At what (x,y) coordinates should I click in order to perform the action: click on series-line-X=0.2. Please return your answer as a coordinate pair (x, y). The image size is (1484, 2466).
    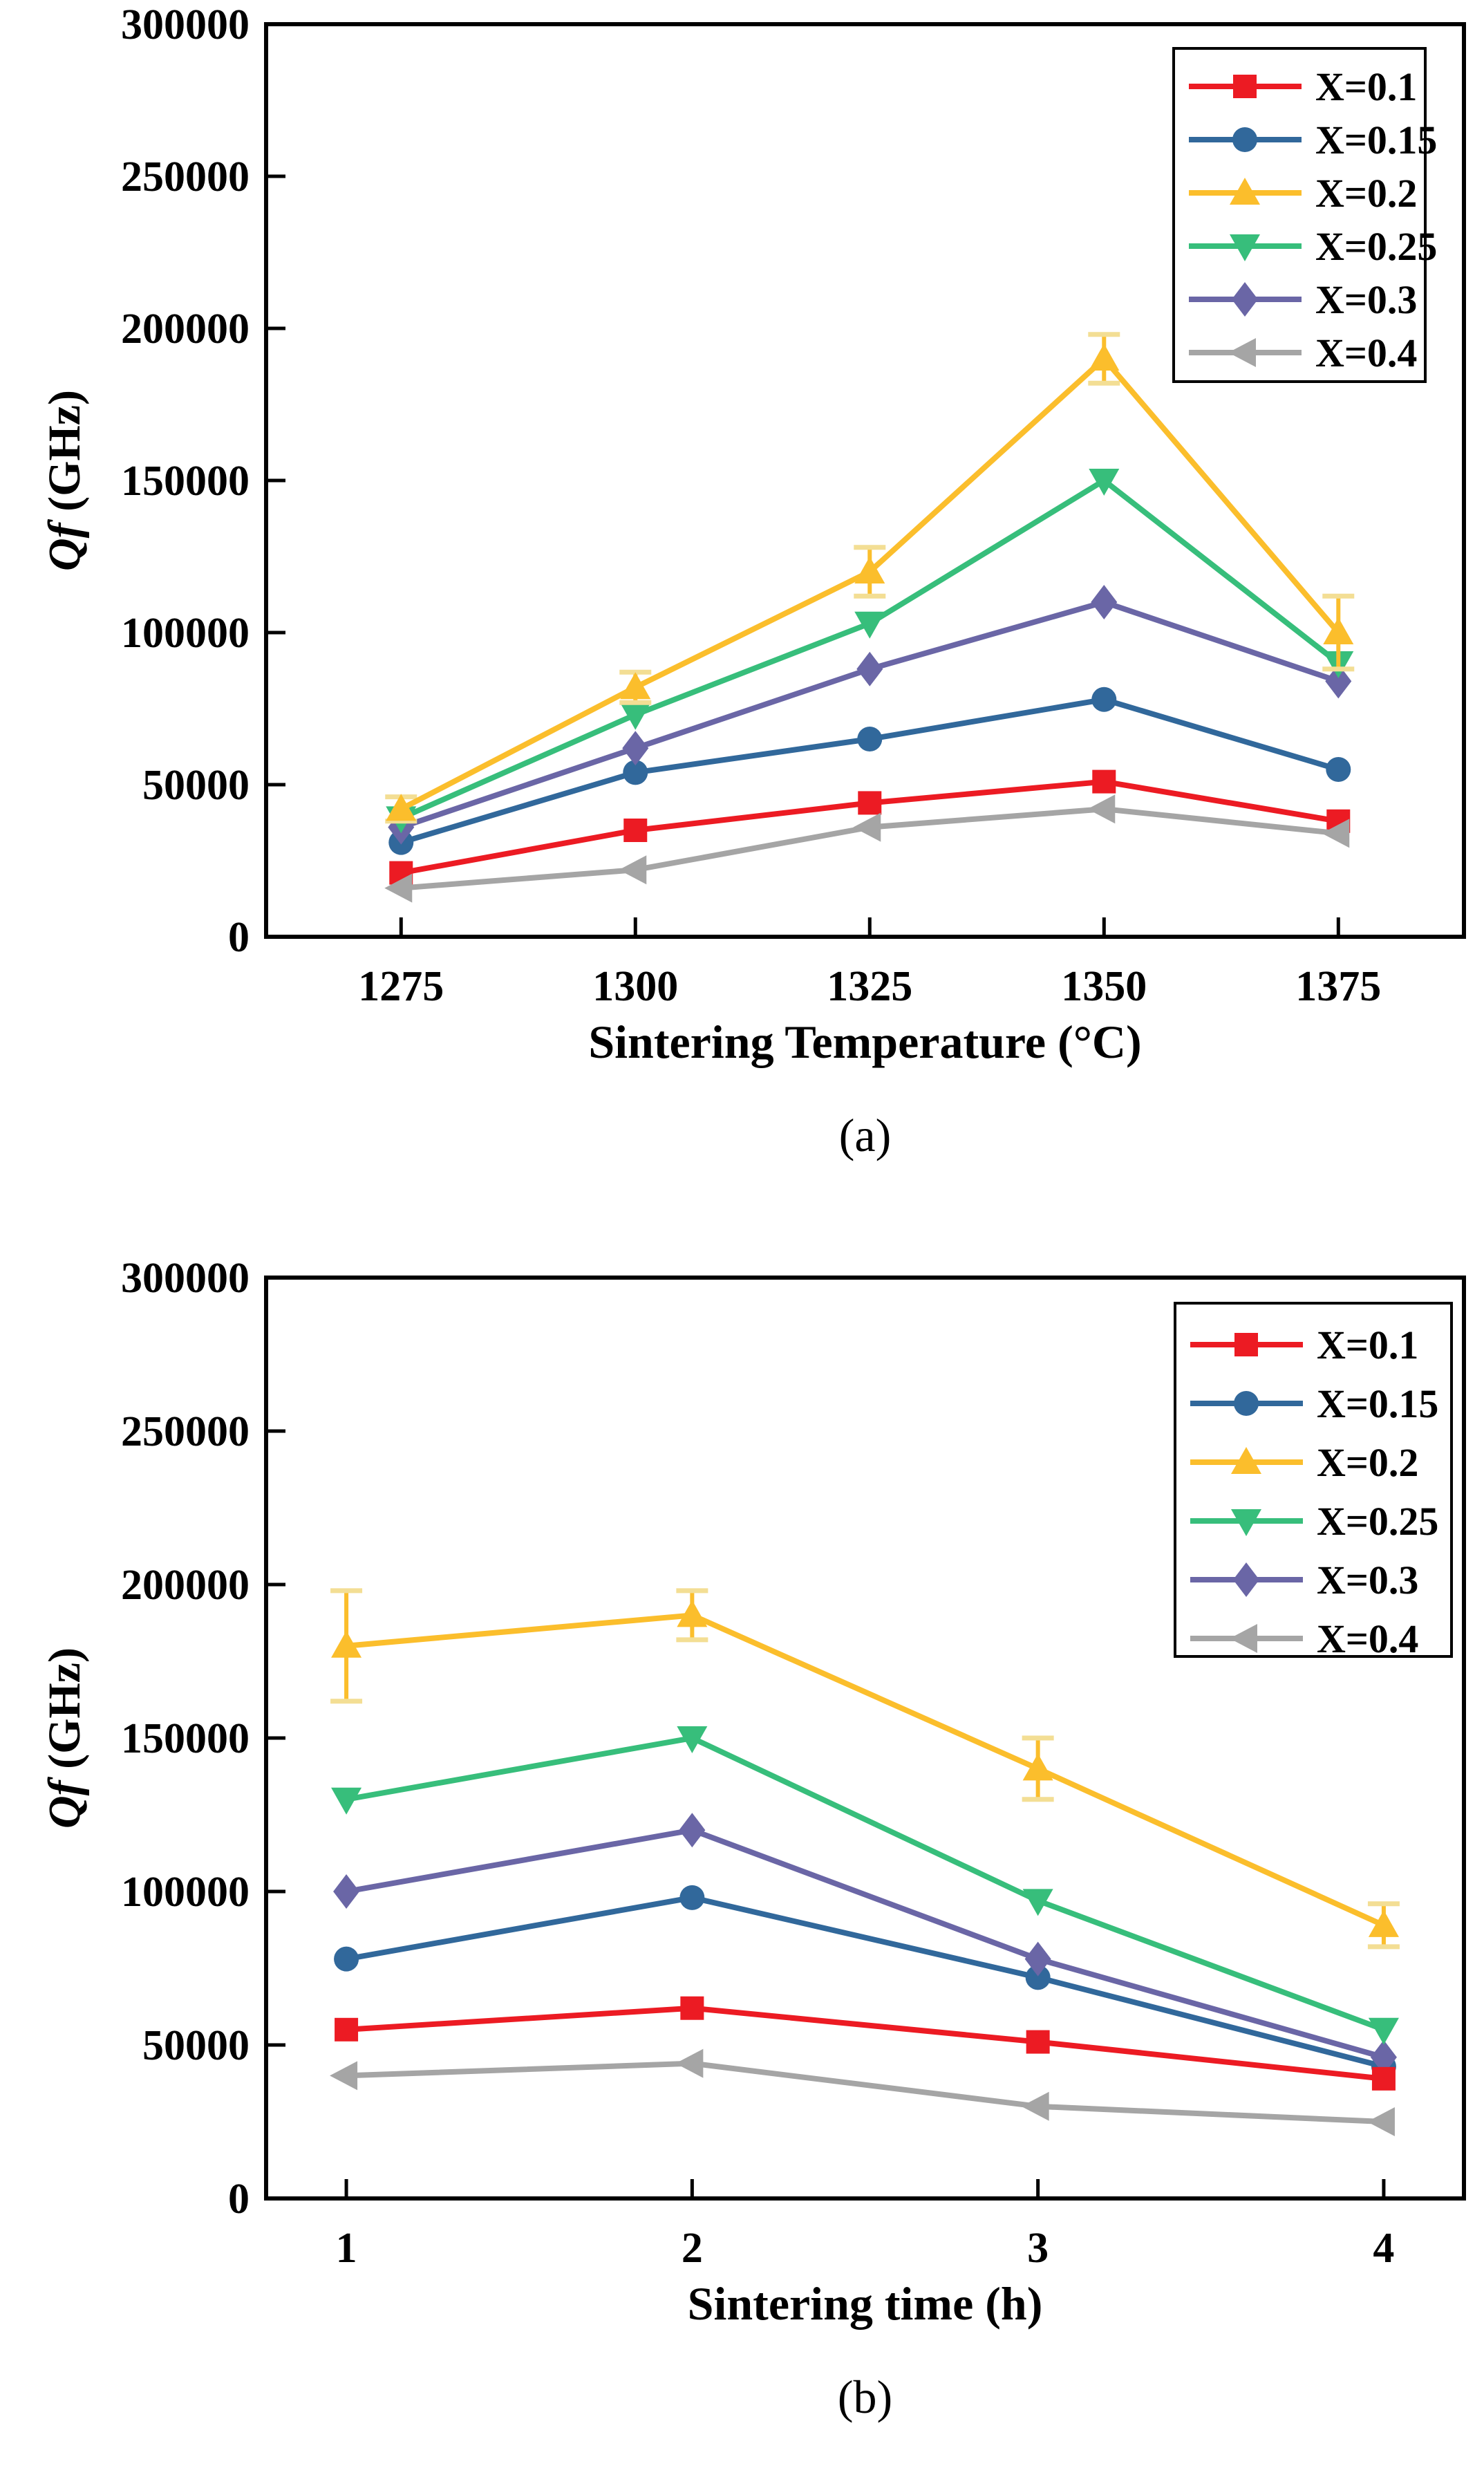
    Looking at the image, I should click on (865, 1770).